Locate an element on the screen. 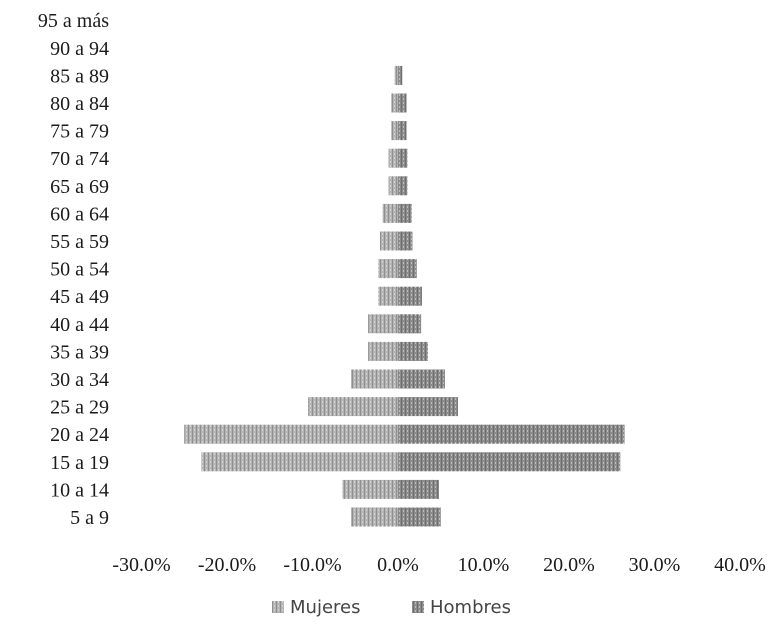 The height and width of the screenshot is (624, 780). category-label: 5 a 9 is located at coordinates (89, 518).